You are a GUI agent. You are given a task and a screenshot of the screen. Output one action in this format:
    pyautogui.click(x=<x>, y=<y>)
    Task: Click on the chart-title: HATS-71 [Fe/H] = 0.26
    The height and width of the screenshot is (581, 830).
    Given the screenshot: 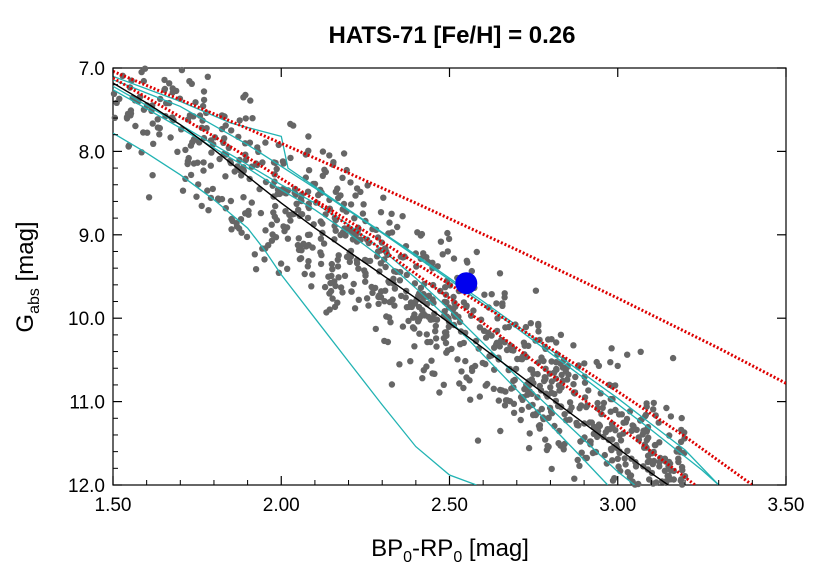 What is the action you would take?
    pyautogui.click(x=452, y=35)
    